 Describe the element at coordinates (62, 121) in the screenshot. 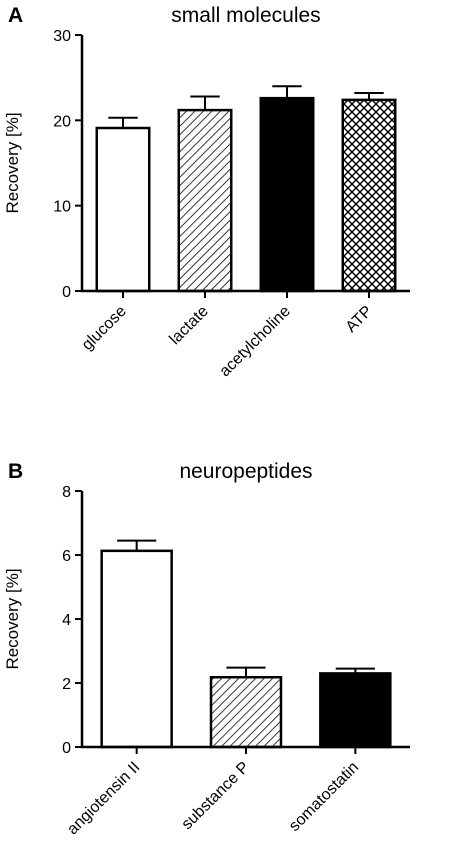

I see `y-tick-label: 20` at that location.